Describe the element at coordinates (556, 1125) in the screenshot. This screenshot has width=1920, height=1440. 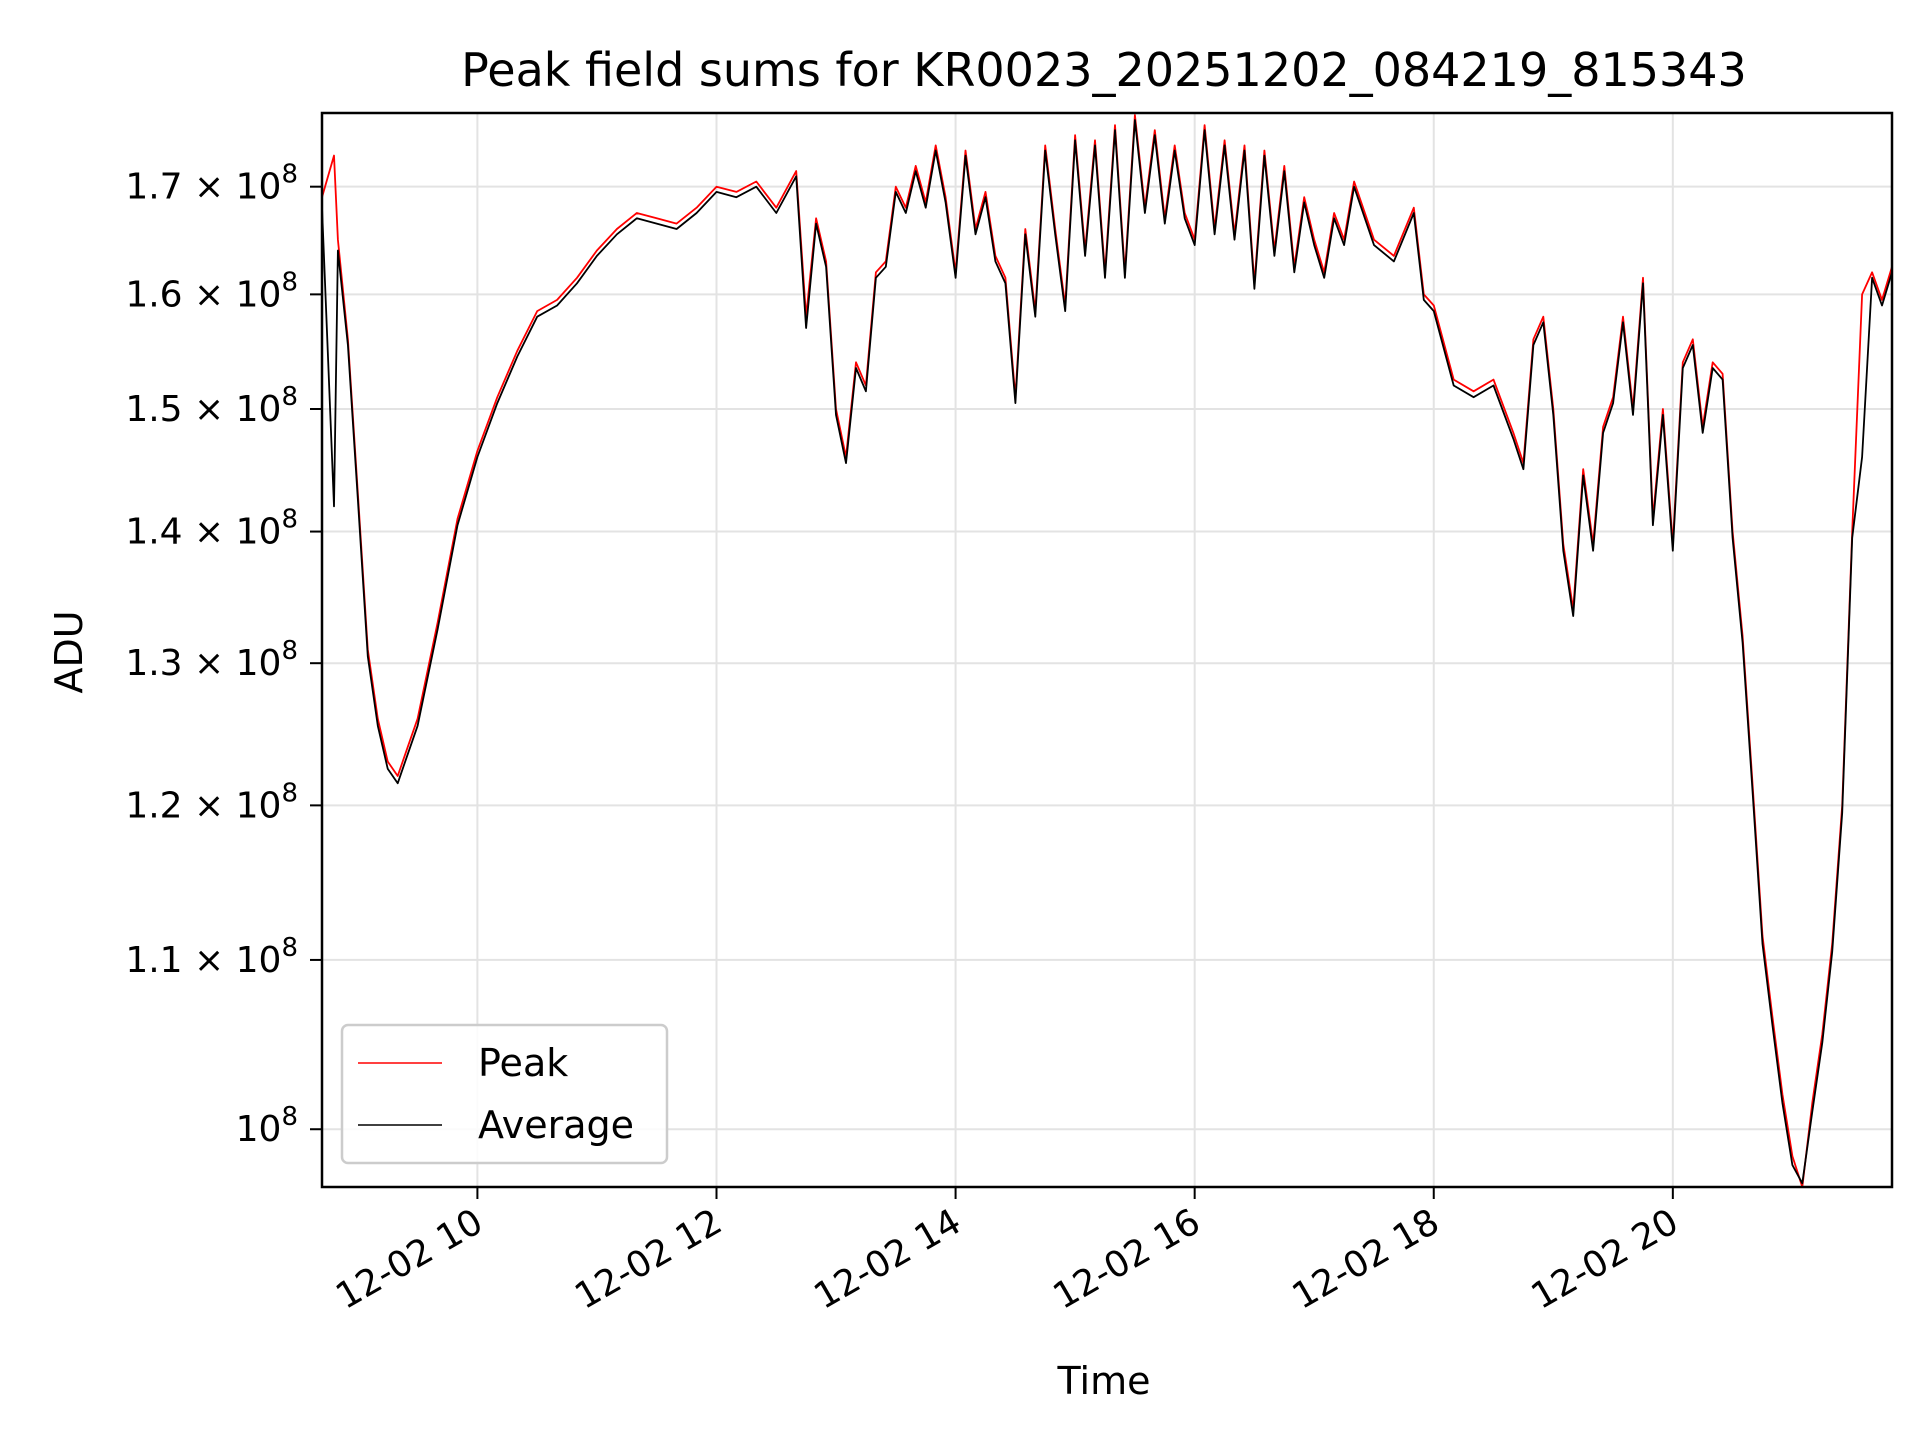
I see `legend-label-average: Average` at that location.